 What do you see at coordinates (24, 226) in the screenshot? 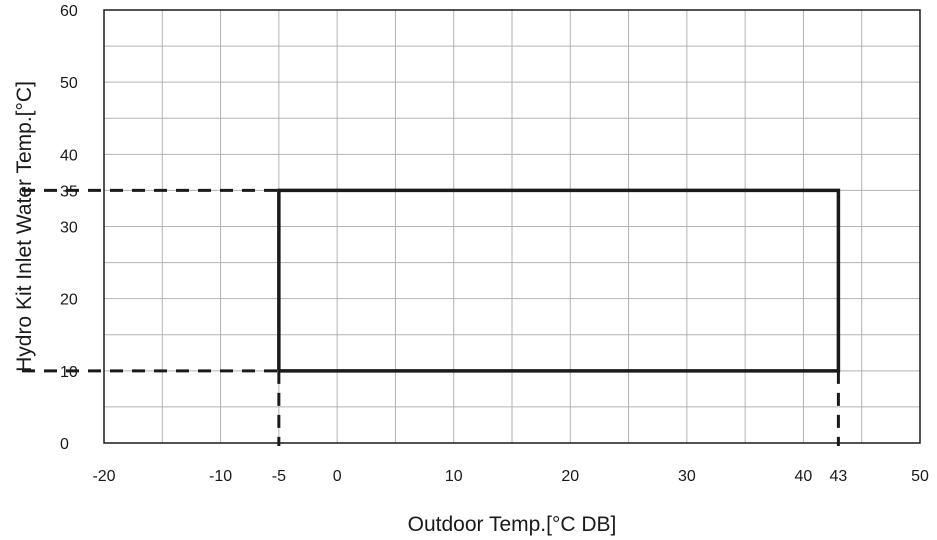
I see `y-axis-title: Hydro Kit Inlet Water Temp.[°C]` at bounding box center [24, 226].